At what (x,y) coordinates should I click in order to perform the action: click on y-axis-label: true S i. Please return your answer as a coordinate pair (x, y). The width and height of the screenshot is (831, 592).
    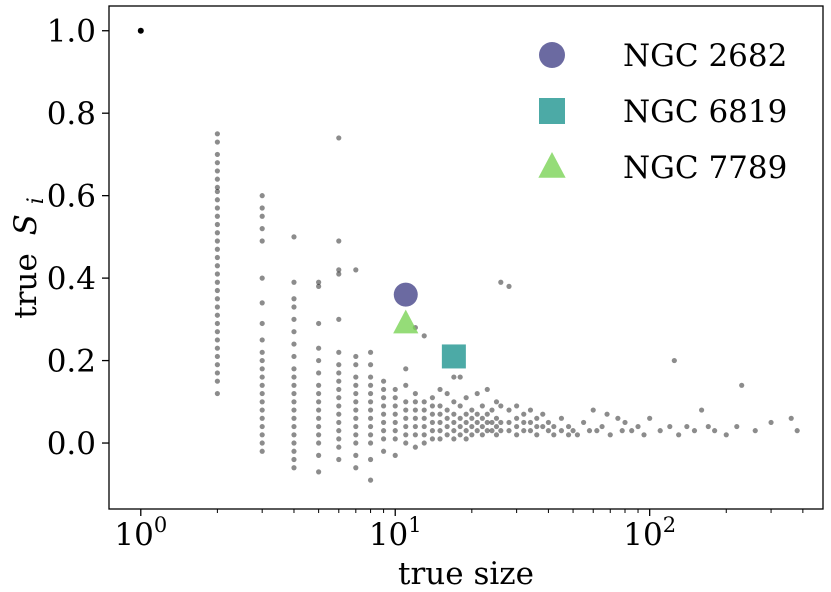
    Looking at the image, I should click on (28, 258).